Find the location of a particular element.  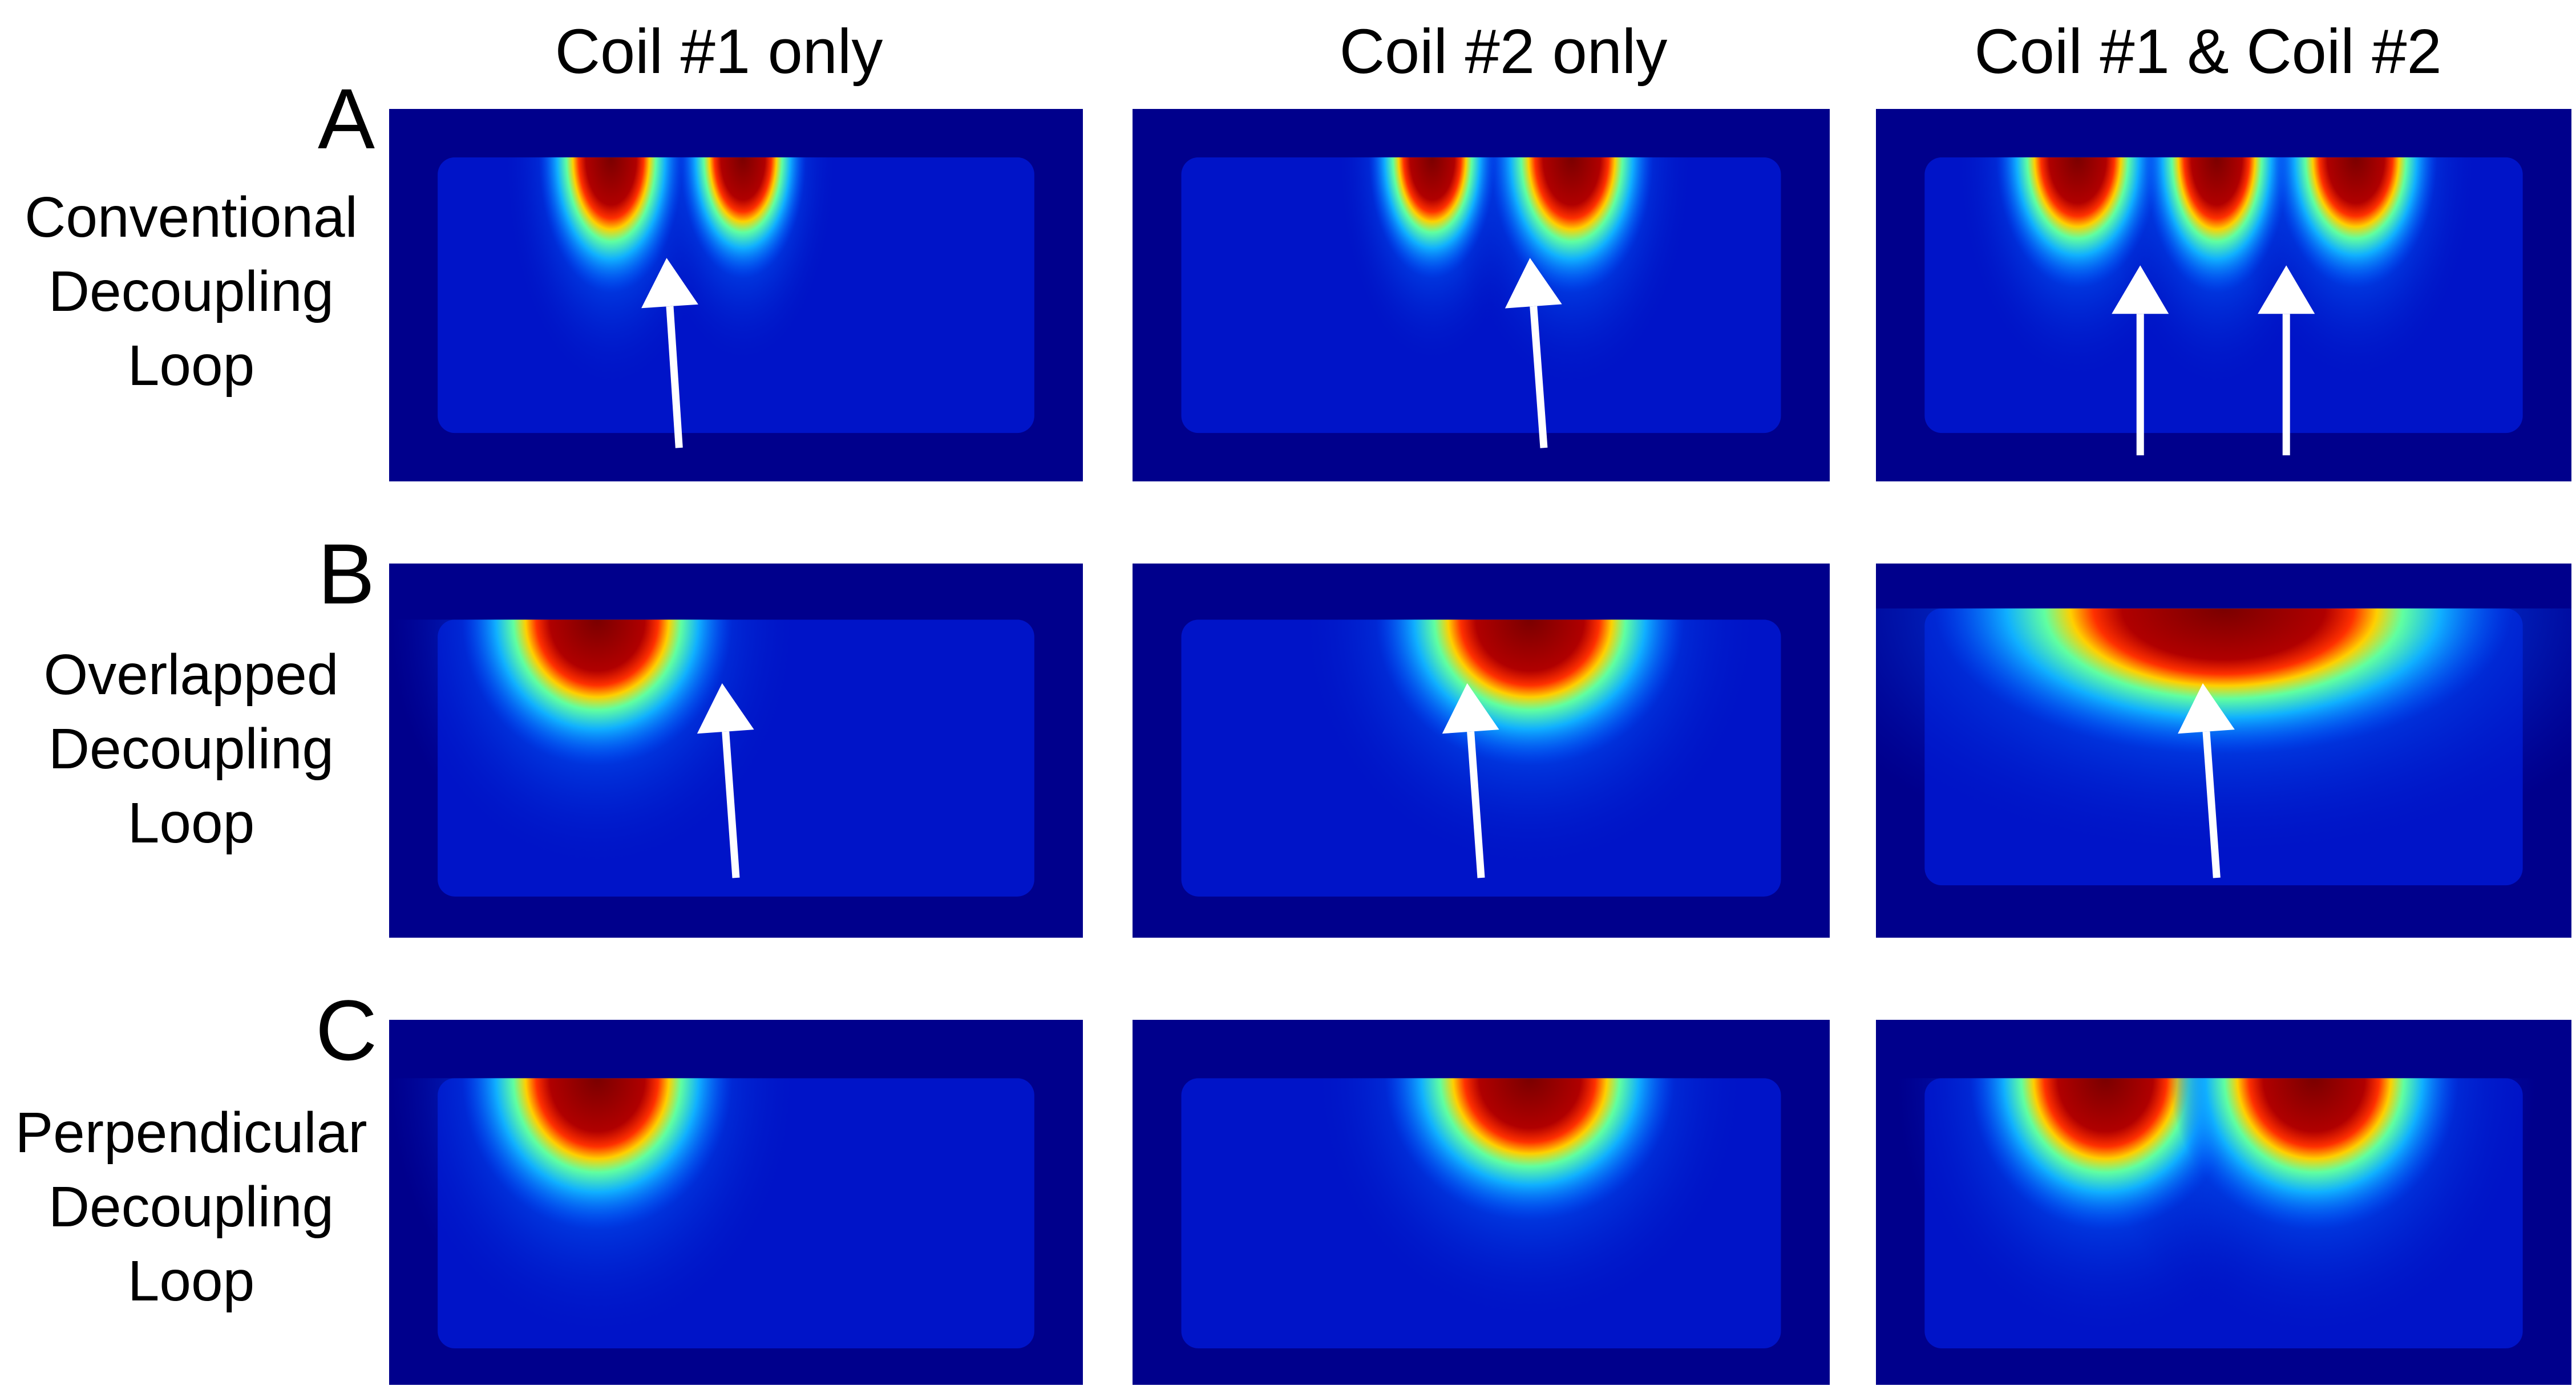

row-letter: A is located at coordinates (346, 119).